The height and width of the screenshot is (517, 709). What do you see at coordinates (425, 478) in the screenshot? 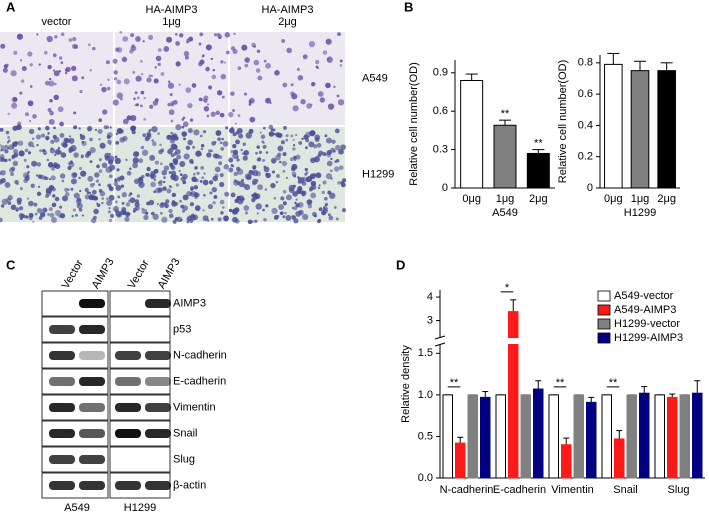
I see `y-tick-label: 0.0` at bounding box center [425, 478].